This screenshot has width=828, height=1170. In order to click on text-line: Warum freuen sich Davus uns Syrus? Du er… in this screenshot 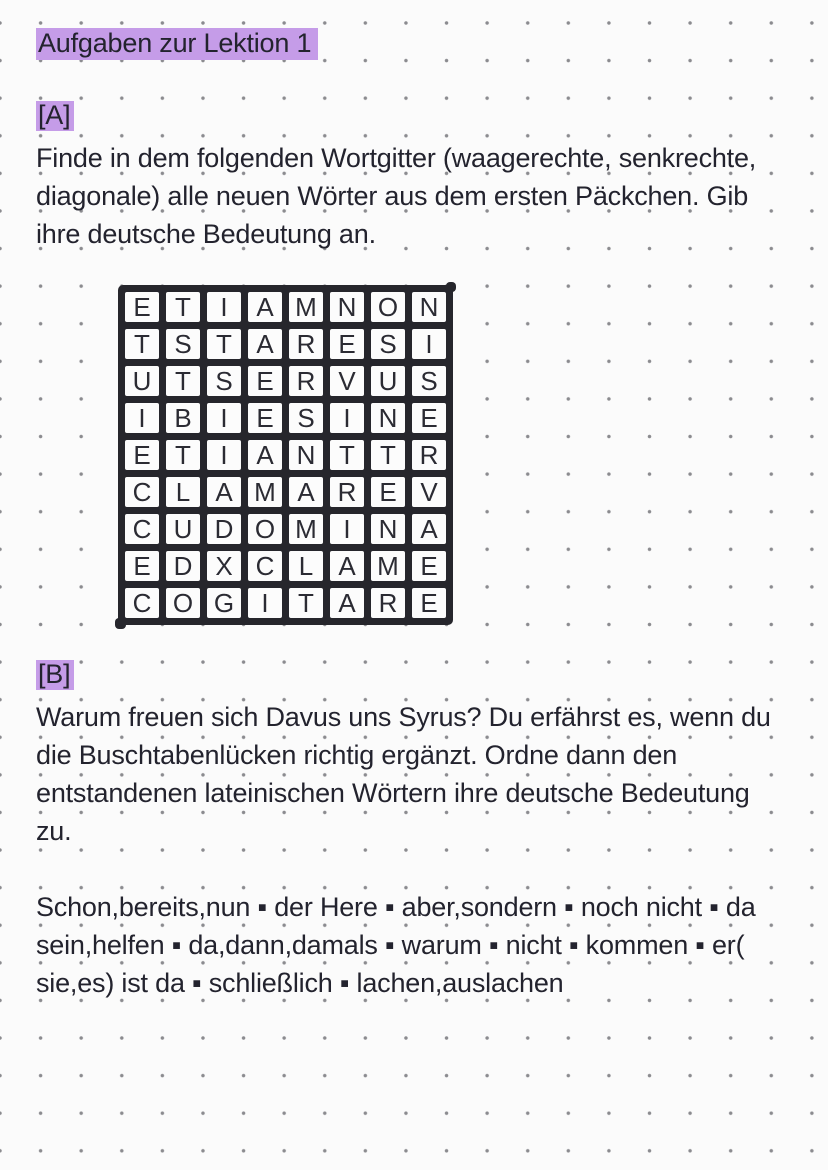, I will do `click(403, 717)`.